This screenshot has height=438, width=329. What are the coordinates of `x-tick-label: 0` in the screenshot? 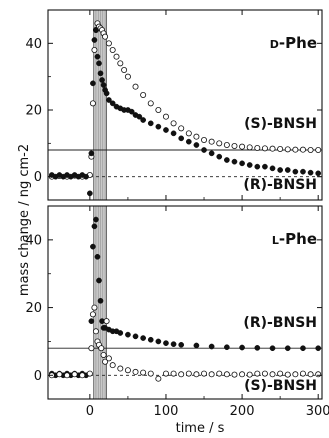 It's located at (90, 411).